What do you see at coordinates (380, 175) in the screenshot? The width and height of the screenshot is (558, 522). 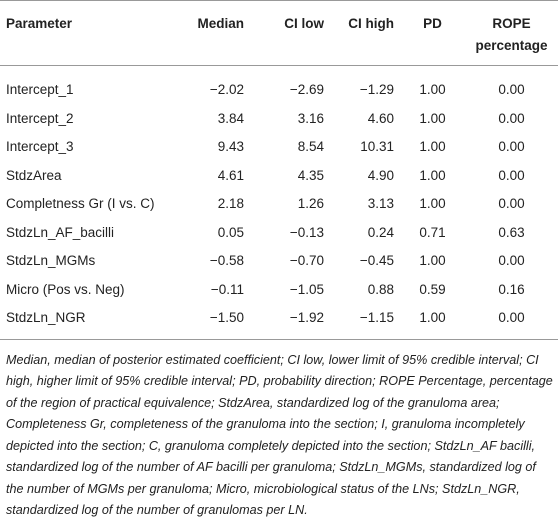 I see `table-cell: 4.90` at bounding box center [380, 175].